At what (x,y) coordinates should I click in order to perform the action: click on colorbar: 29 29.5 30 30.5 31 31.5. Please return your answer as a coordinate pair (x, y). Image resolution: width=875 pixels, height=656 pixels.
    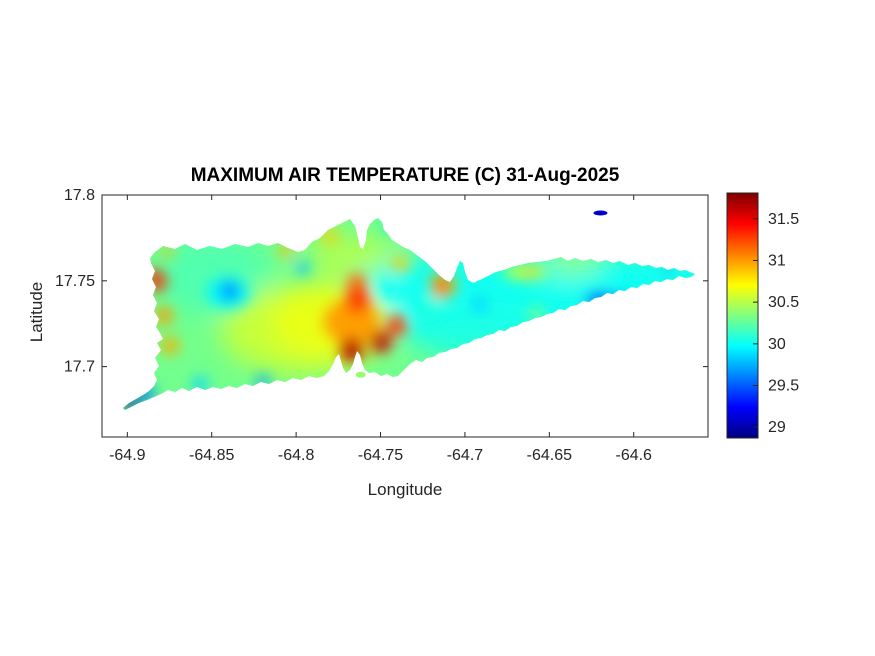
    Looking at the image, I should click on (762, 315).